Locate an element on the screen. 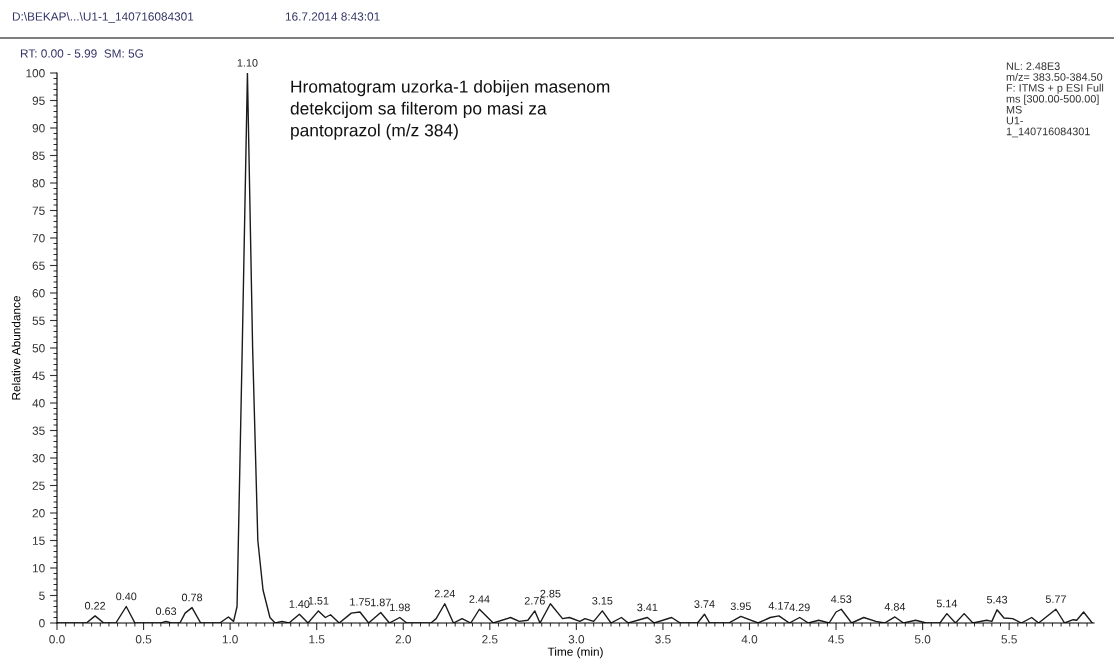  annotation: 2.24 is located at coordinates (445, 593).